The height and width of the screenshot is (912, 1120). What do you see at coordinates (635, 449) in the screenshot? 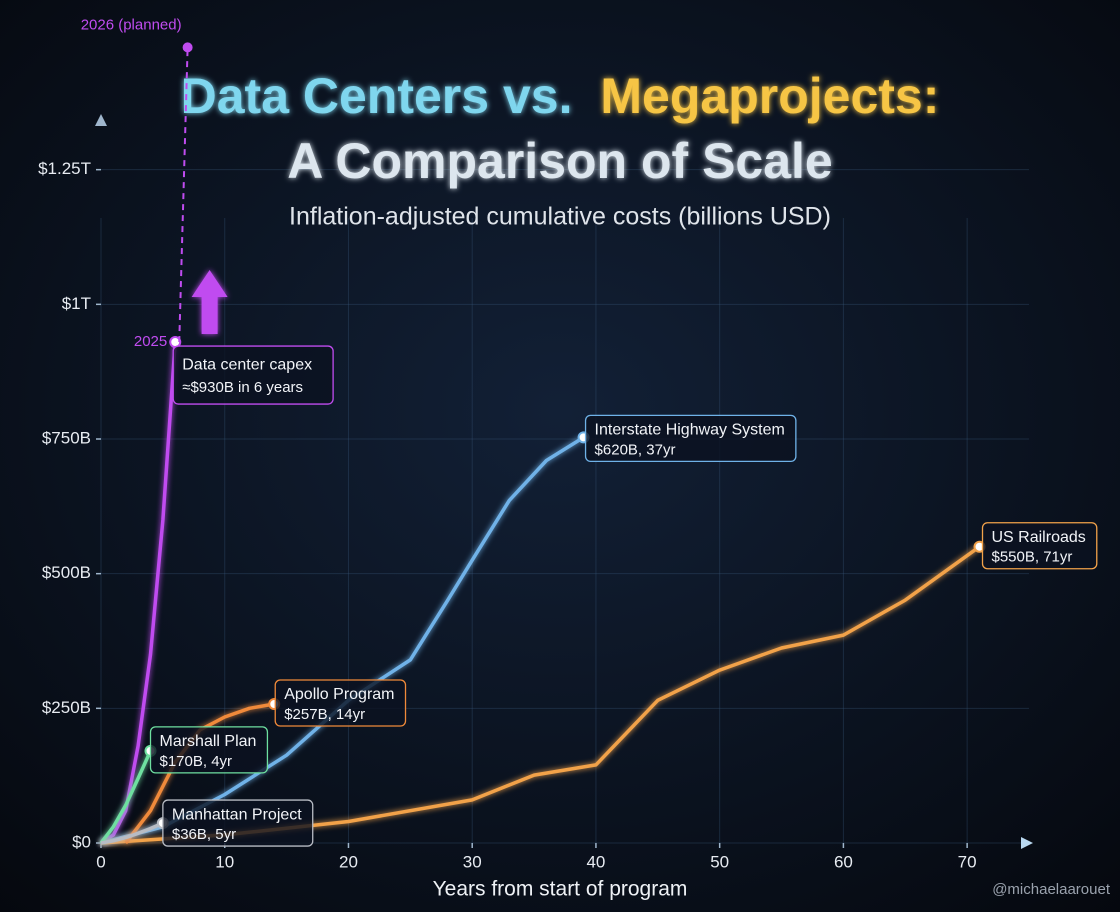
I see `series-note: $620B, 37yr` at bounding box center [635, 449].